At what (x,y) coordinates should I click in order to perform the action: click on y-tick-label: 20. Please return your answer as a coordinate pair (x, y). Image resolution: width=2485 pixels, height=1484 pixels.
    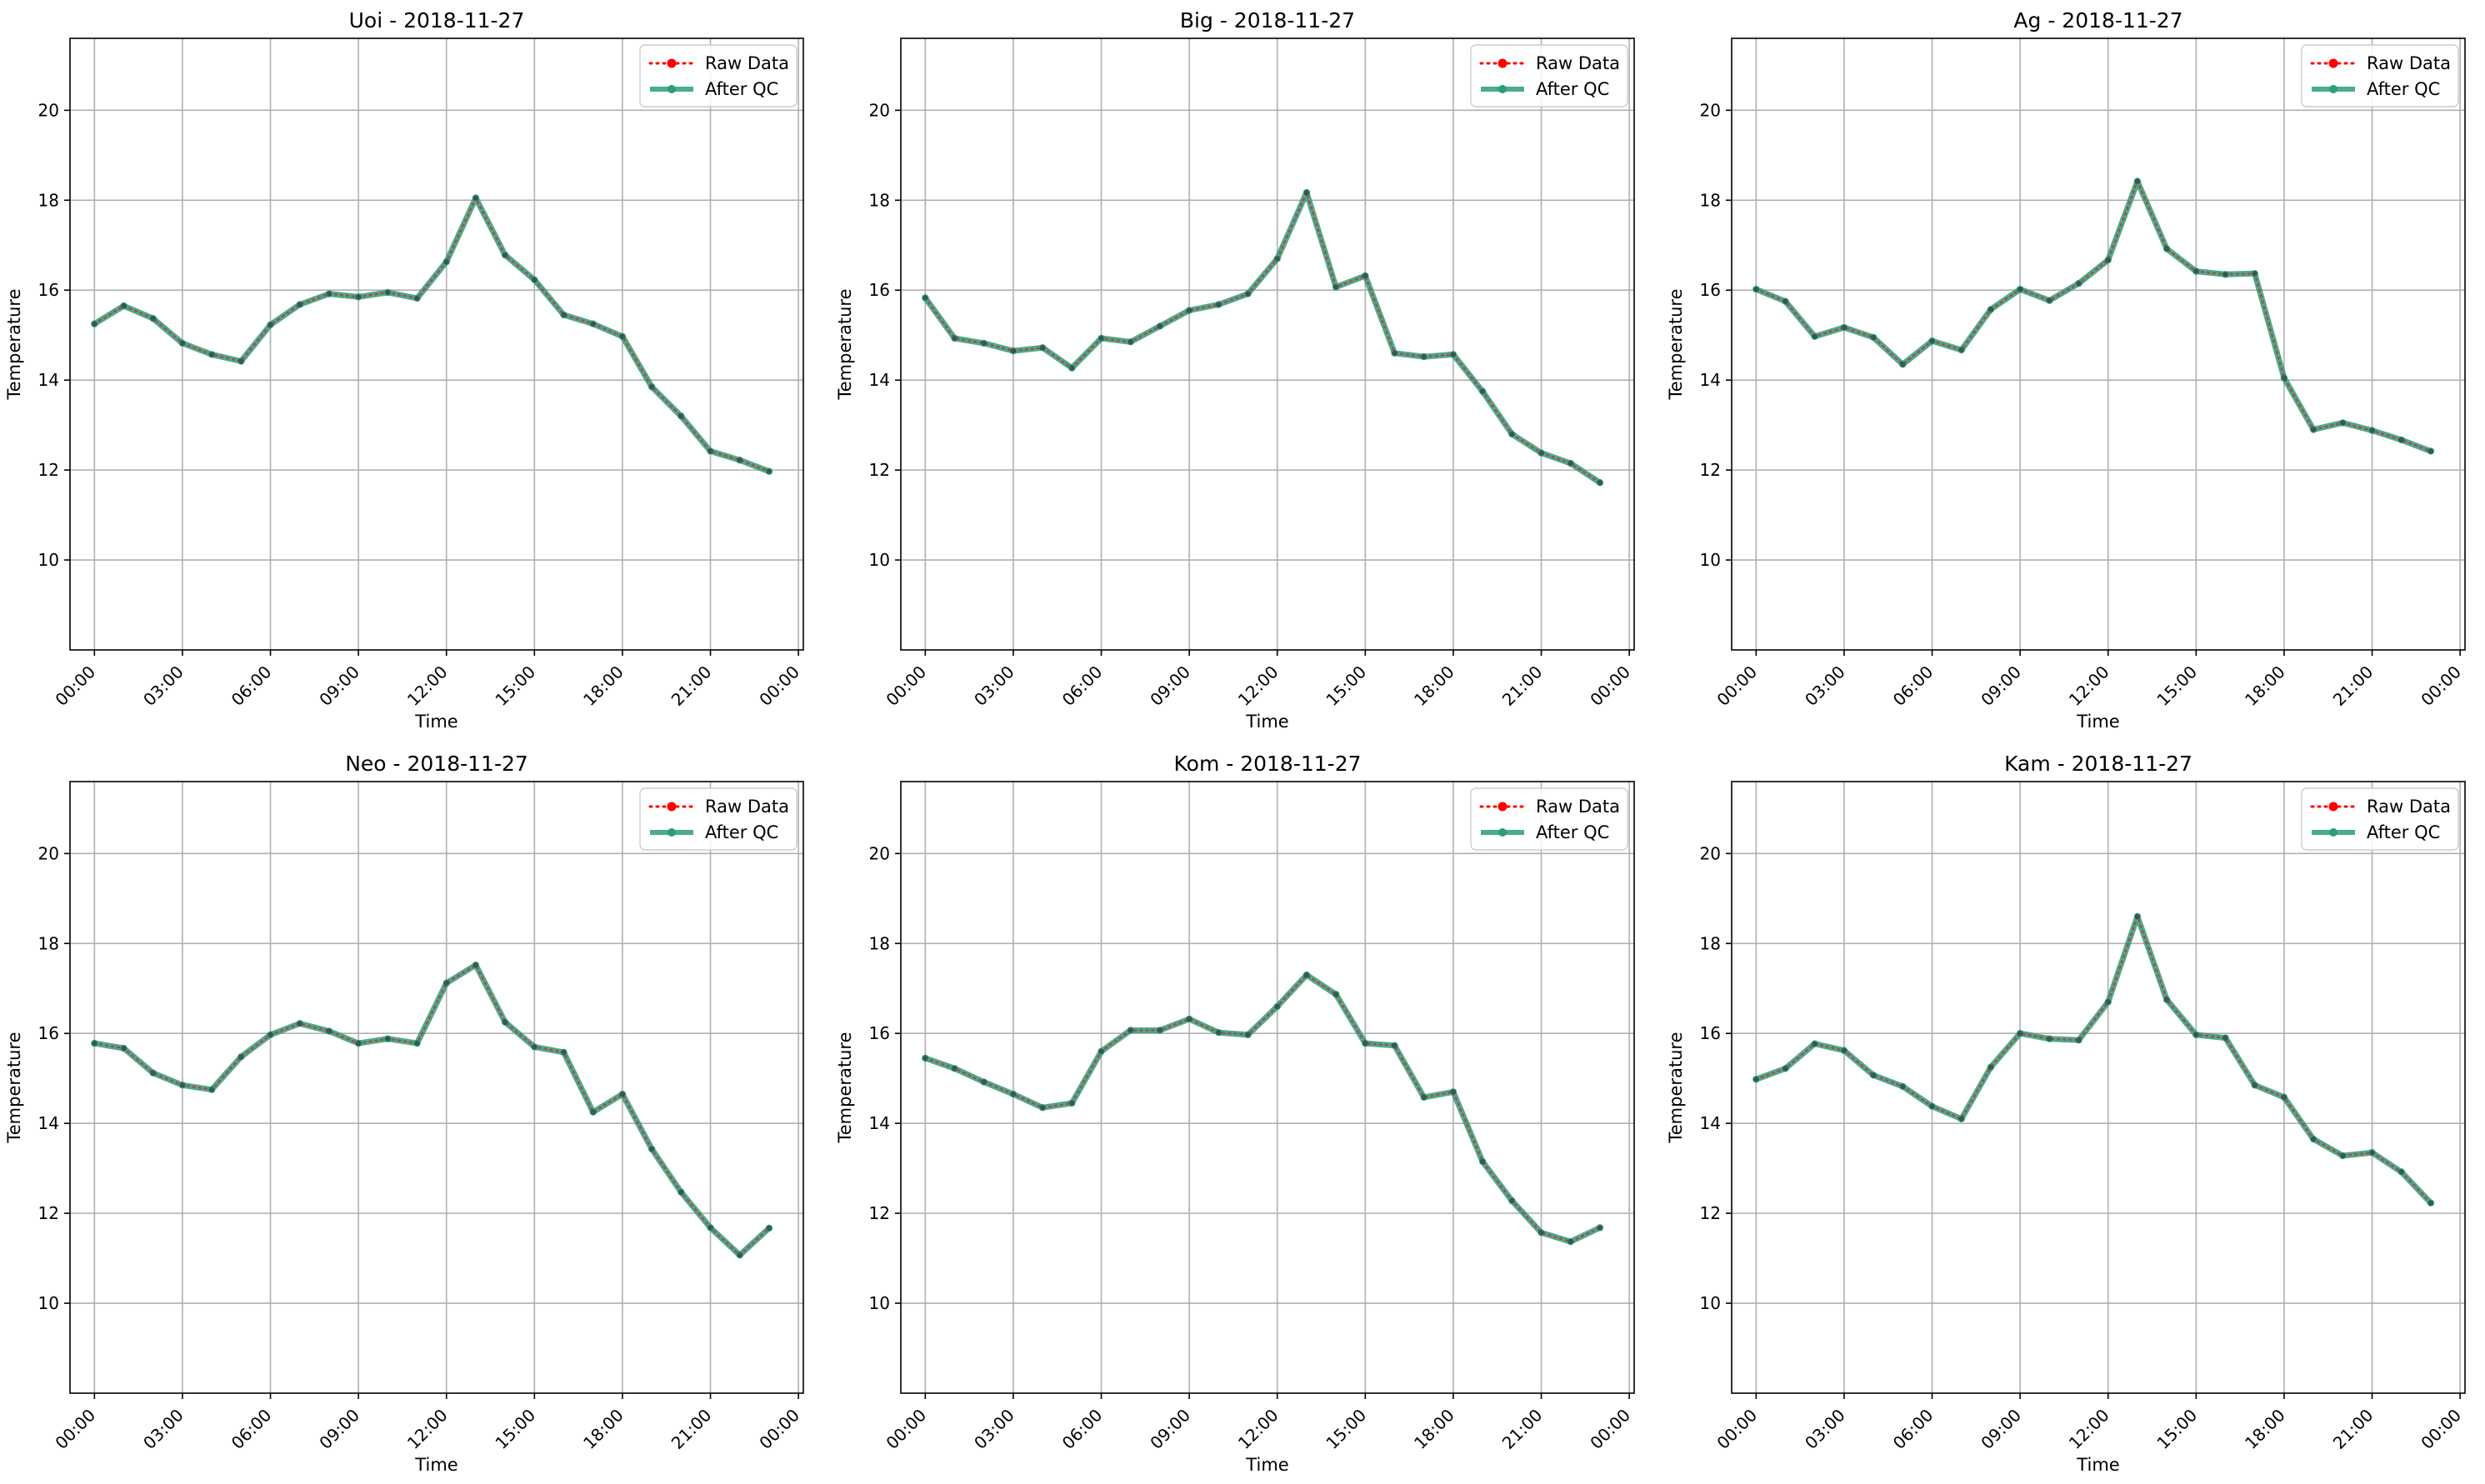
    Looking at the image, I should click on (879, 853).